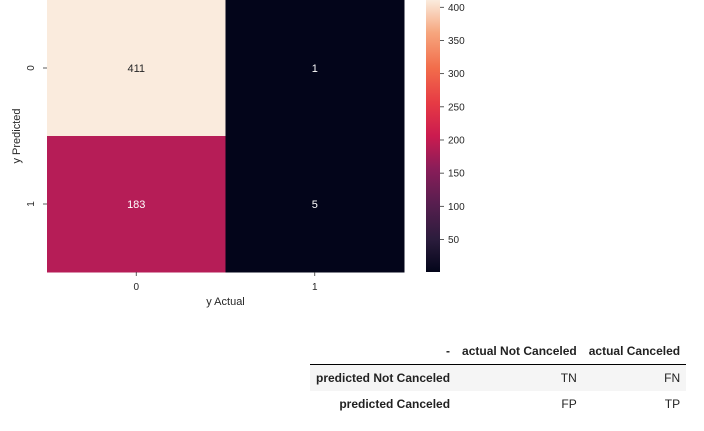  Describe the element at coordinates (634, 351) in the screenshot. I see `column-header-actual-canceled: actual Canceled` at that location.